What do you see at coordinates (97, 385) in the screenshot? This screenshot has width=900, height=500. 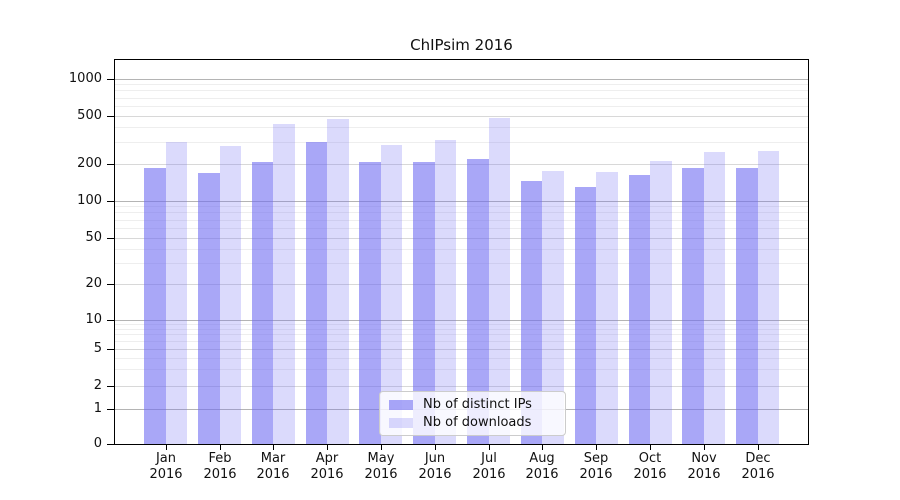 I see `y-tick-label-2: 2` at bounding box center [97, 385].